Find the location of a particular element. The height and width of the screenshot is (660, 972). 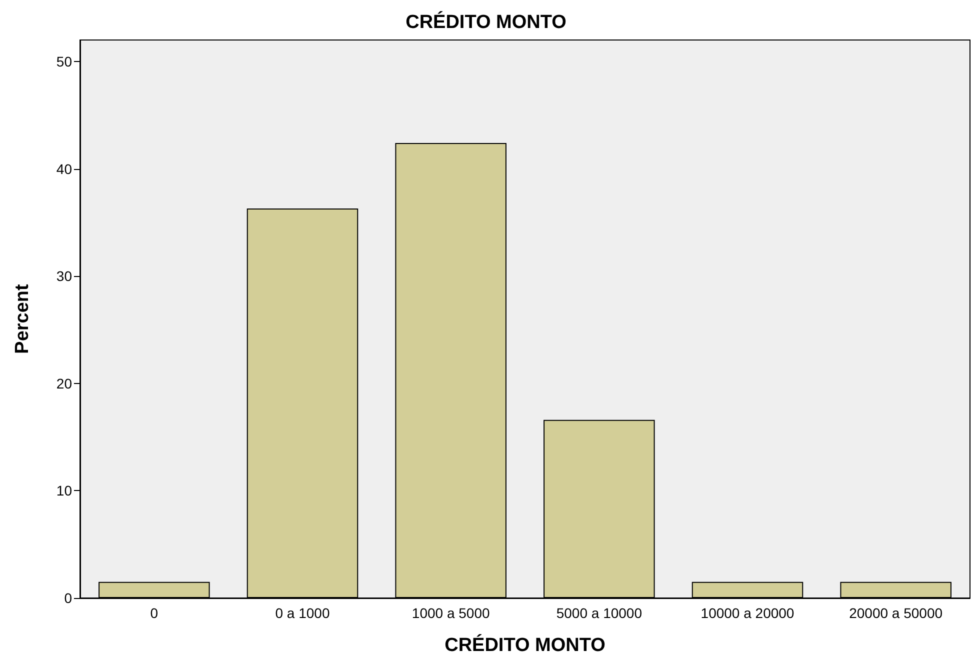

x-tick-label: 10000 a 20000 is located at coordinates (747, 613).